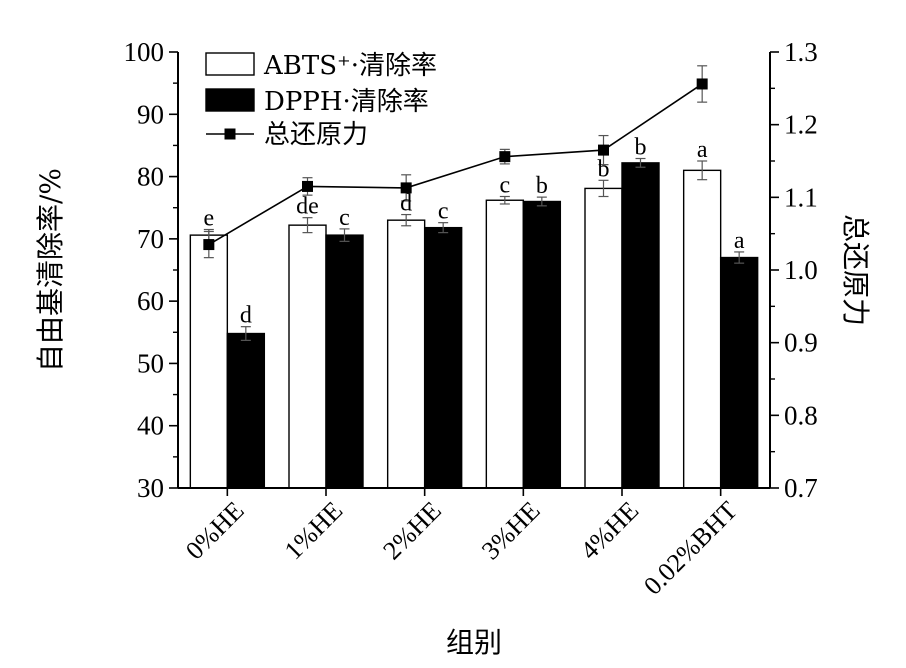  What do you see at coordinates (314, 531) in the screenshot?
I see `x-tick-label-1: 1%HE` at bounding box center [314, 531].